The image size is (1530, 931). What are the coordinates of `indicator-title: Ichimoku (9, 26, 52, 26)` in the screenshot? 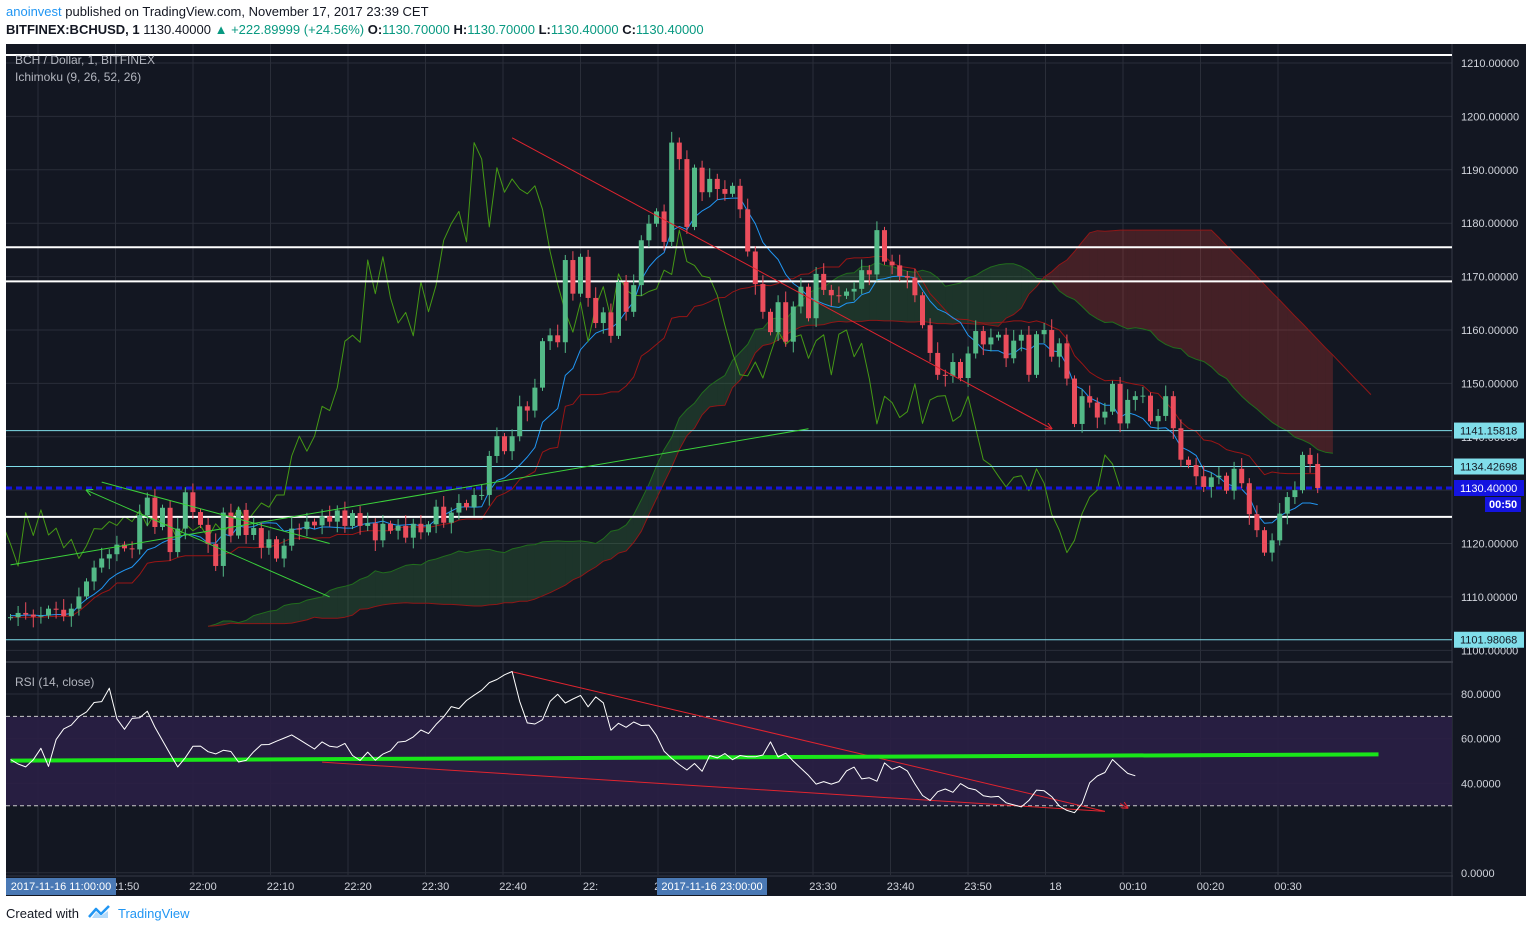 It's located at (78, 77).